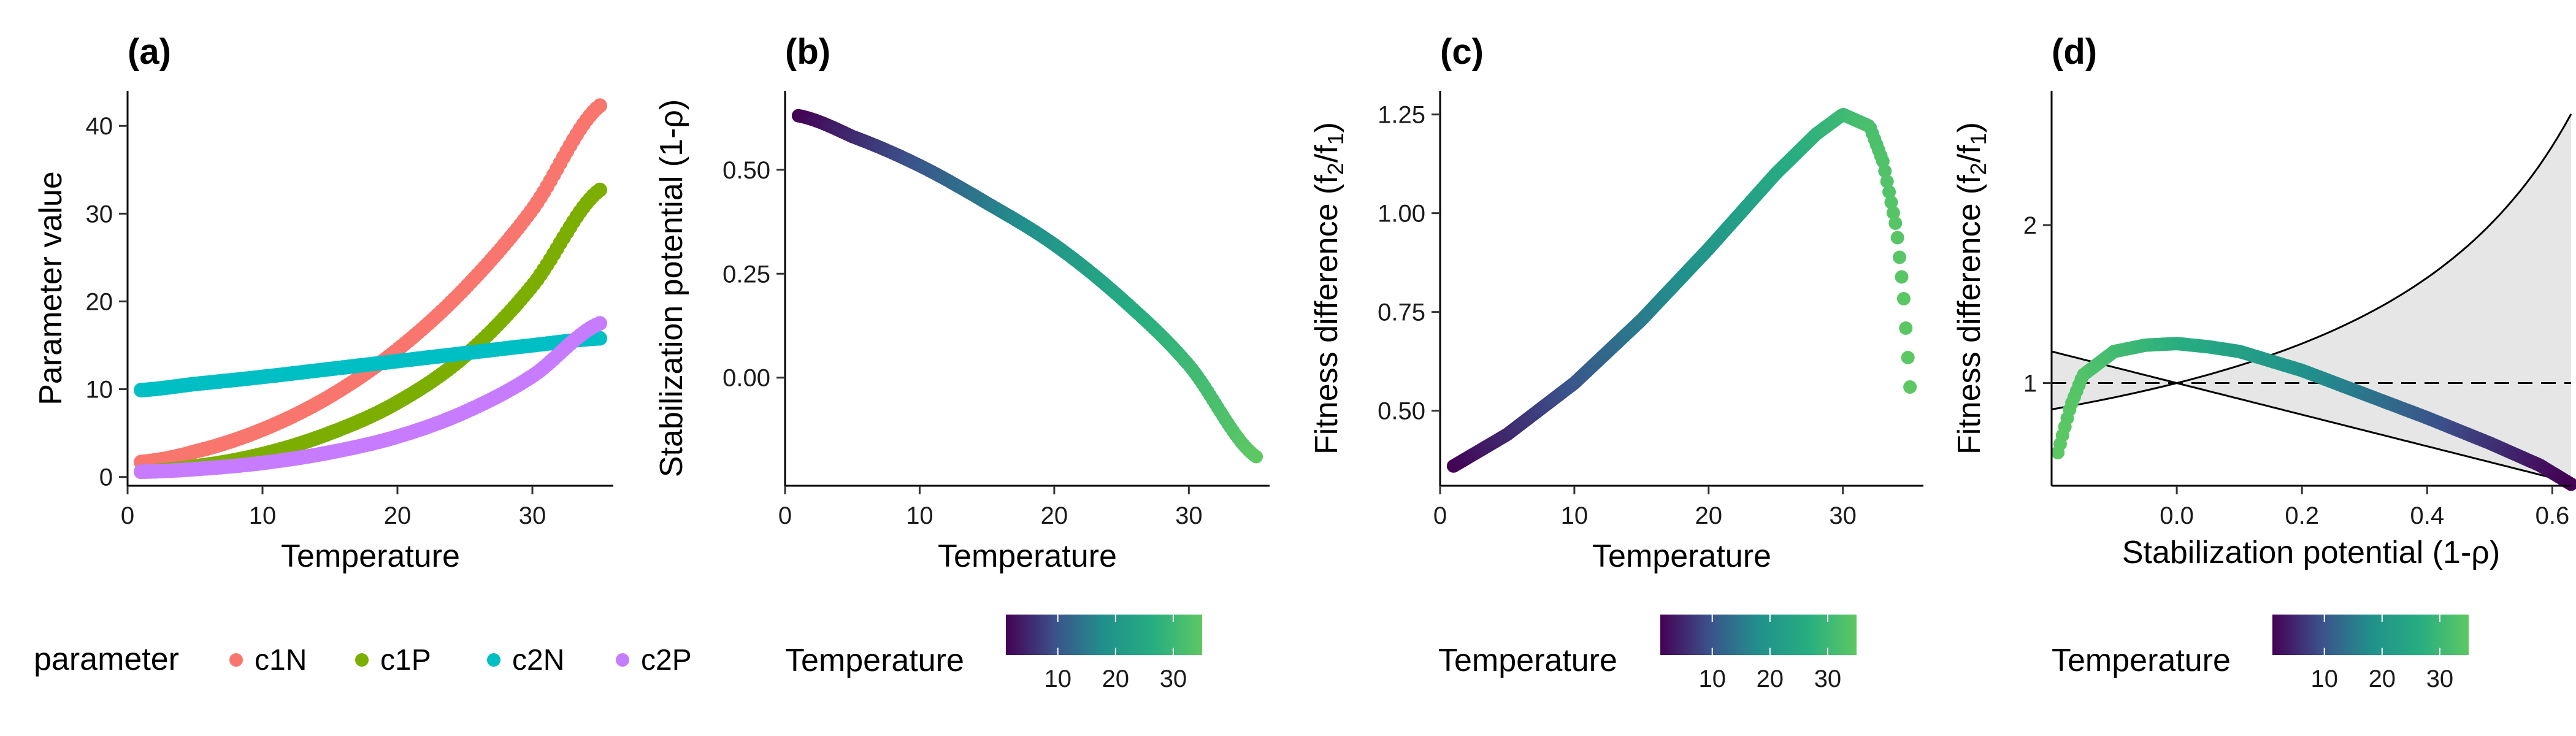 This screenshot has height=736, width=2576. Describe the element at coordinates (2311, 552) in the screenshot. I see `panel-d-x-axis-title: Stabilization potential (1-ρ)` at that location.